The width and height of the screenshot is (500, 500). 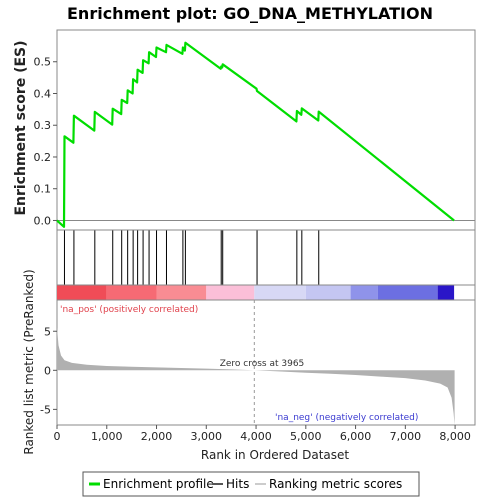 I want to click on x-tick-label: 5,000, so click(x=306, y=436).